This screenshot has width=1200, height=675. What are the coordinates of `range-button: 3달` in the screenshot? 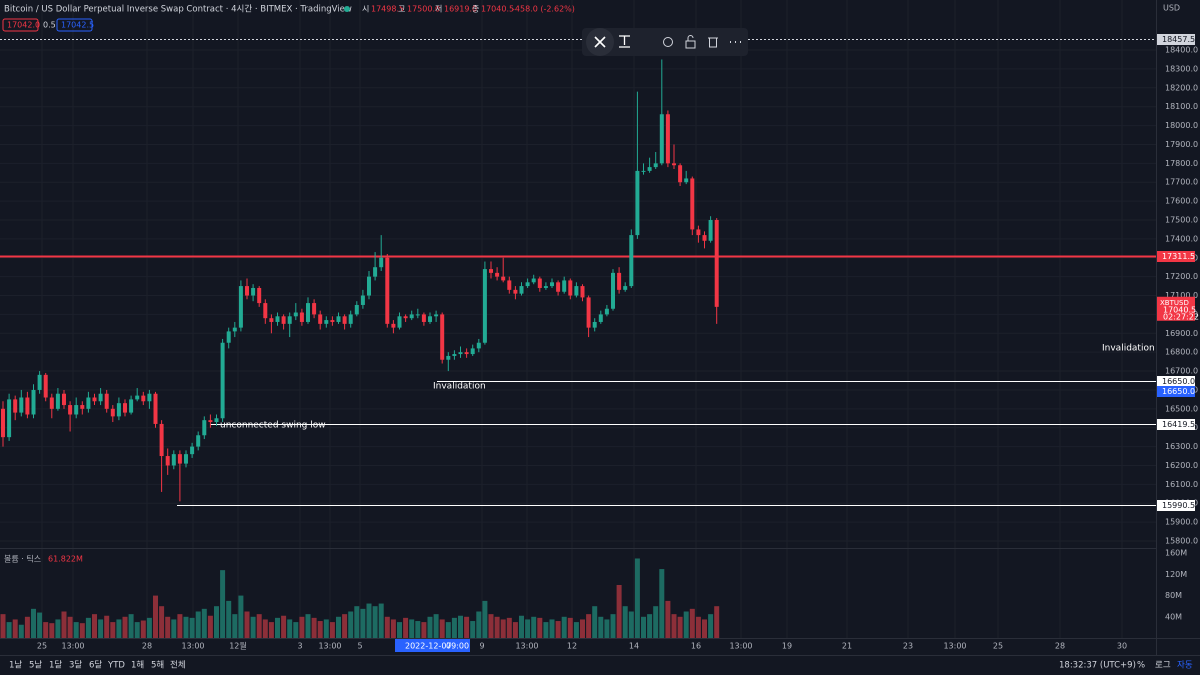 It's located at (75, 665).